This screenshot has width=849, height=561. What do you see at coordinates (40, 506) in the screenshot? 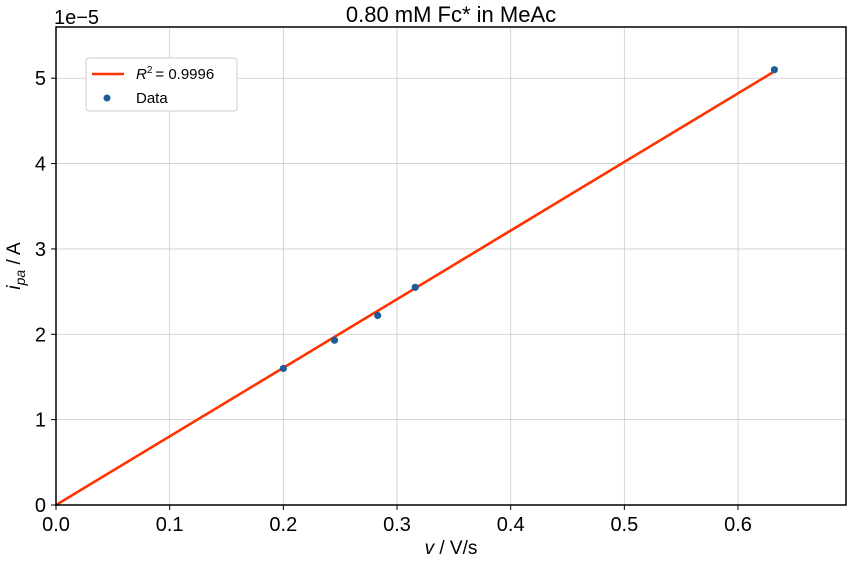
I see `y-tick-label: 0` at bounding box center [40, 506].